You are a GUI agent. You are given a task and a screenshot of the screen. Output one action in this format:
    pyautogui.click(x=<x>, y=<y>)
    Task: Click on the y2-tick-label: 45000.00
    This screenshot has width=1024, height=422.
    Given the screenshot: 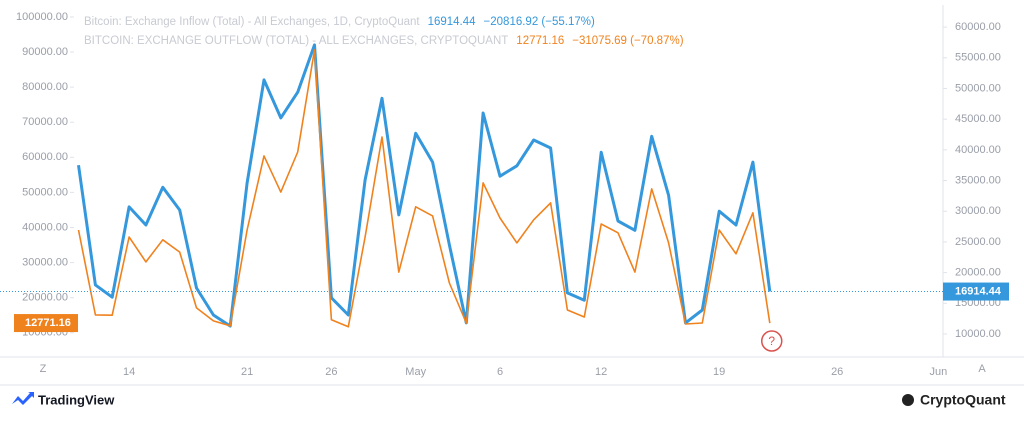 What is the action you would take?
    pyautogui.click(x=978, y=119)
    